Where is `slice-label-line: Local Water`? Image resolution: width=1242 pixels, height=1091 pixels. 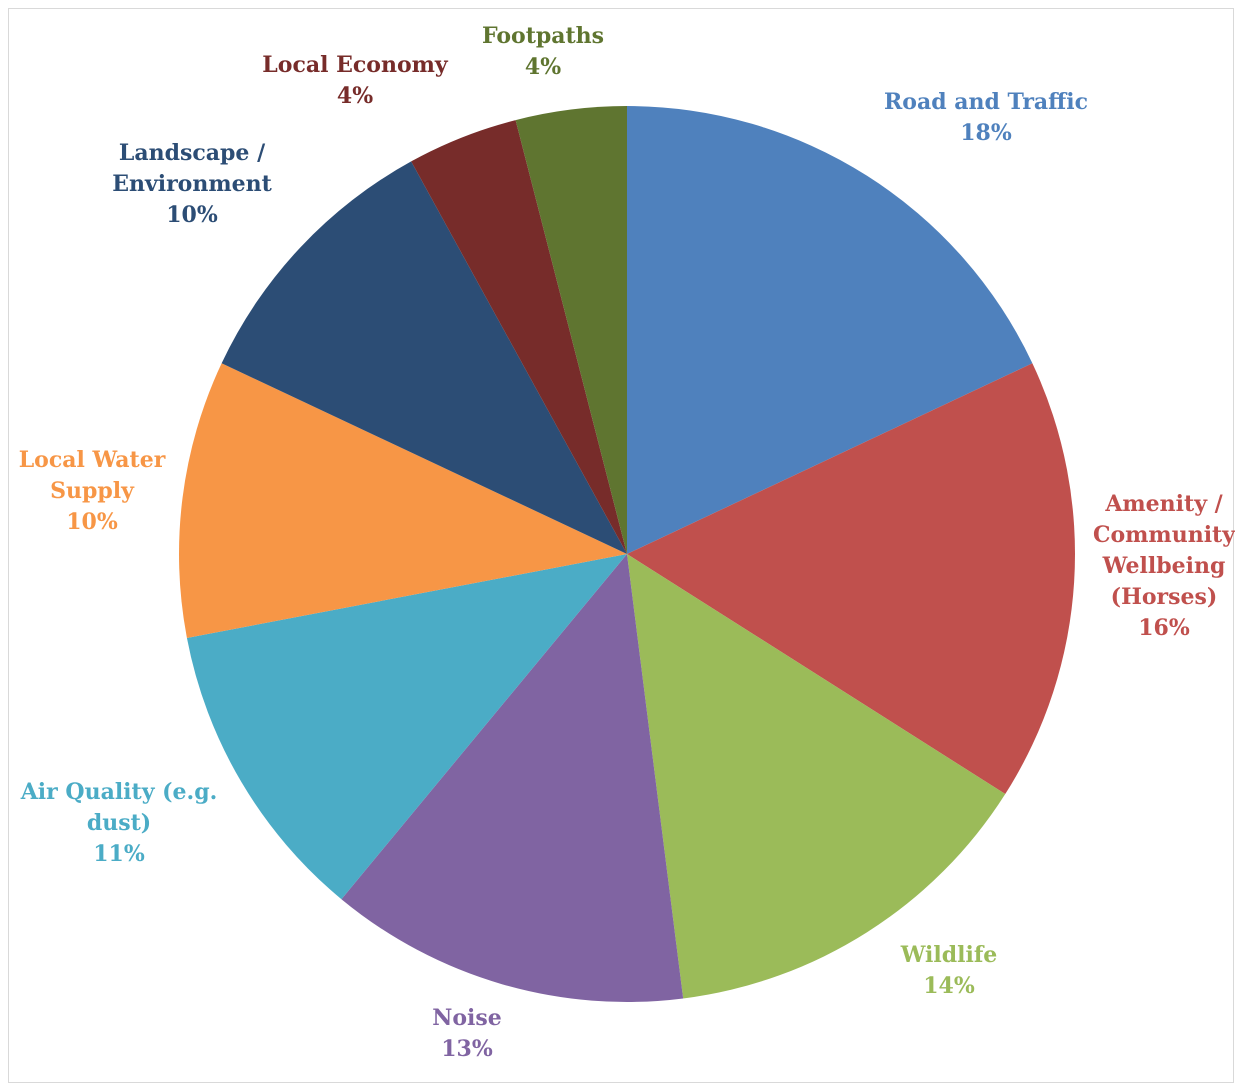
slice-label-line: Local Water is located at coordinates (92, 460).